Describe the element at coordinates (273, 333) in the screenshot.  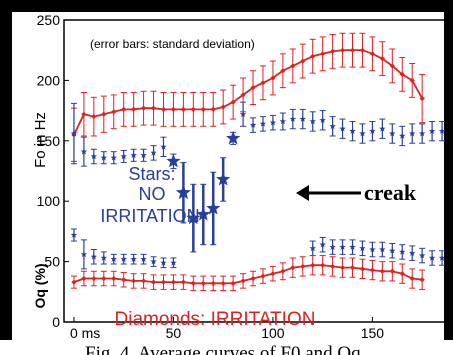
I see `x-tick-label: 100` at that location.